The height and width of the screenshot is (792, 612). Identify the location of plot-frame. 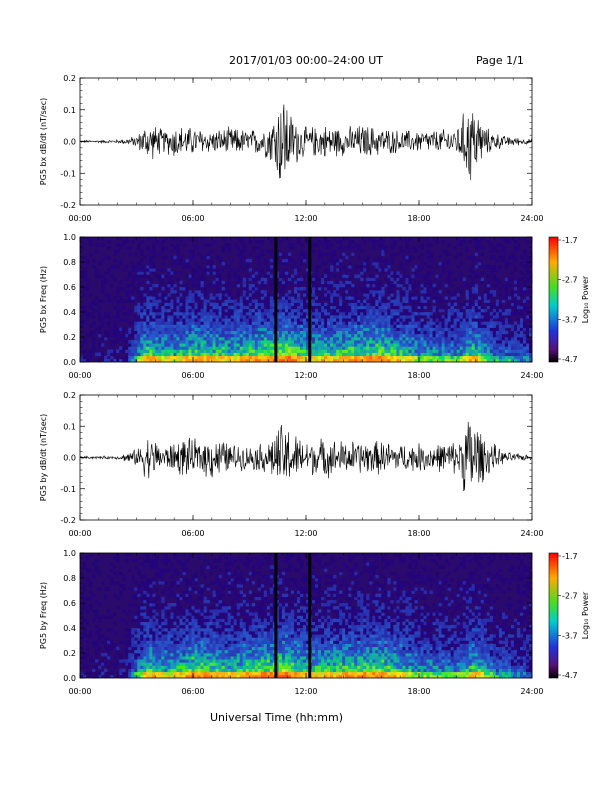
(306, 457).